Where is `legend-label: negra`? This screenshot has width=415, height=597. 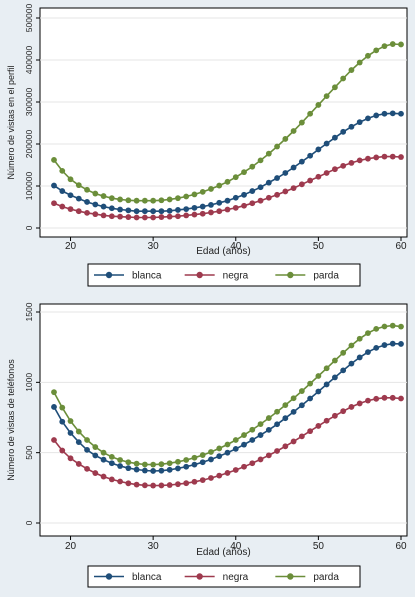 legend-label: negra is located at coordinates (236, 276).